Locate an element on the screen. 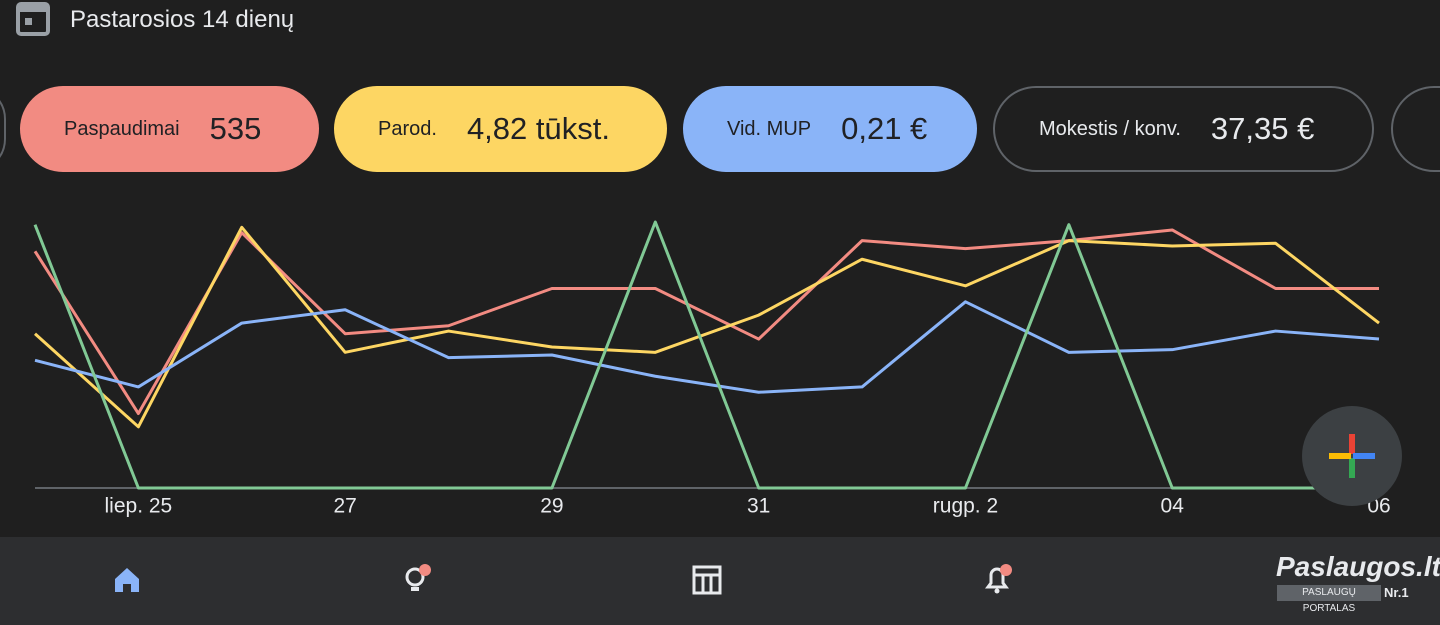 This screenshot has height=625, width=1440. x-tick-label: 31 is located at coordinates (758, 506).